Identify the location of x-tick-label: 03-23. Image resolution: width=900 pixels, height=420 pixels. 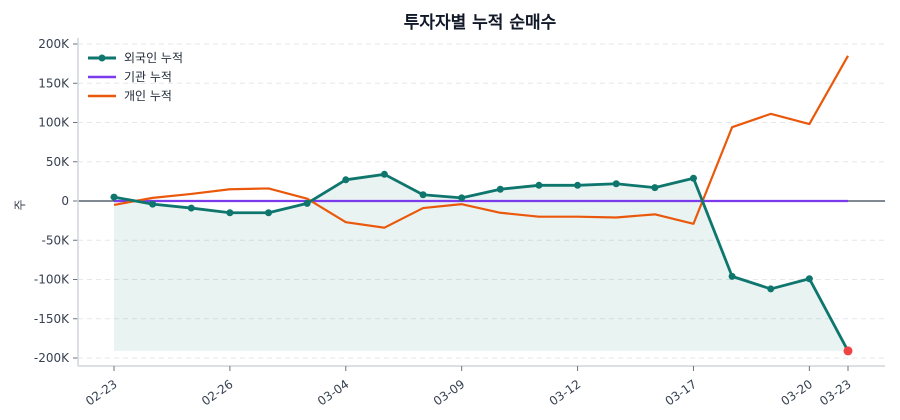
(835, 392).